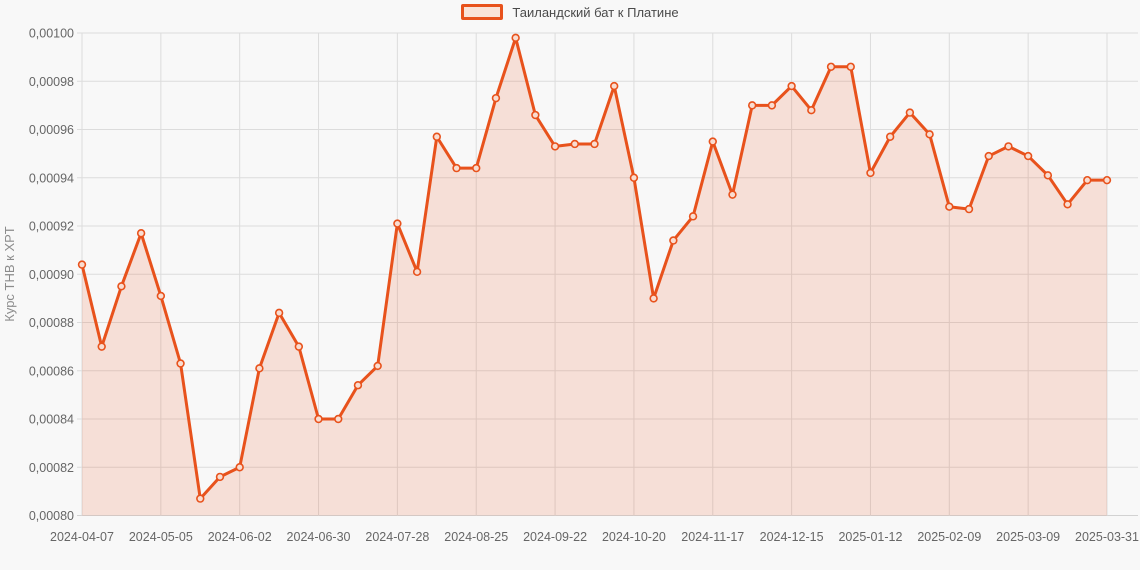 Image resolution: width=1140 pixels, height=570 pixels. Describe the element at coordinates (476, 537) in the screenshot. I see `x-tick-label: 2024-08-25` at that location.